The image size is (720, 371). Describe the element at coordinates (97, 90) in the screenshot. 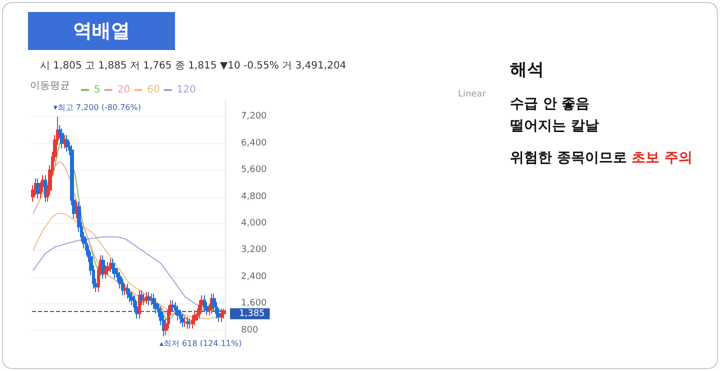

I see `legend-label: 5` at that location.